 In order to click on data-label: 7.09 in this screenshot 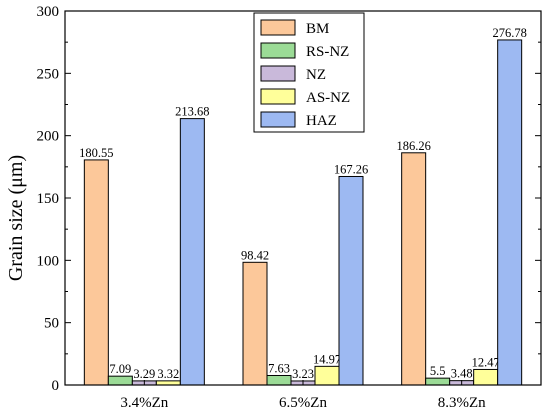, I will do `click(120, 369)`.